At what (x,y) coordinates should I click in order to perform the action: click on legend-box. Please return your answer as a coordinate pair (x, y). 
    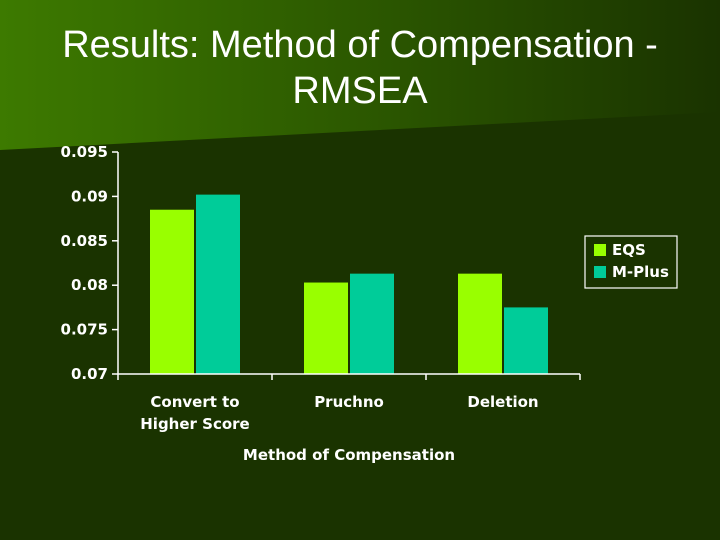
    Looking at the image, I should click on (631, 262).